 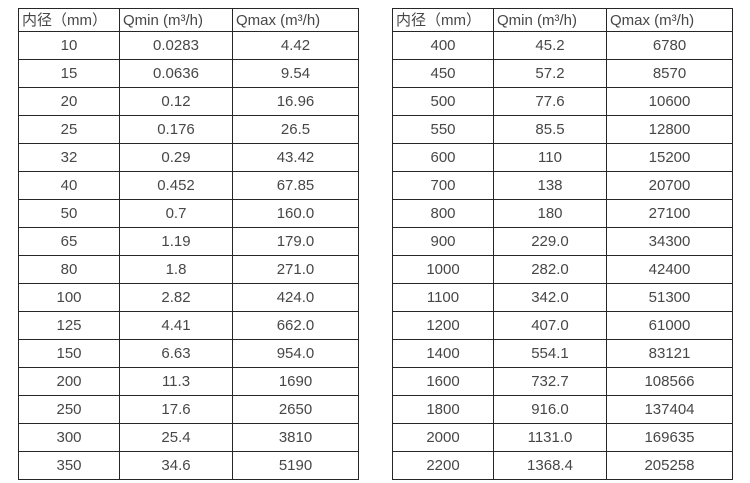 I want to click on cell: 110, so click(x=550, y=157).